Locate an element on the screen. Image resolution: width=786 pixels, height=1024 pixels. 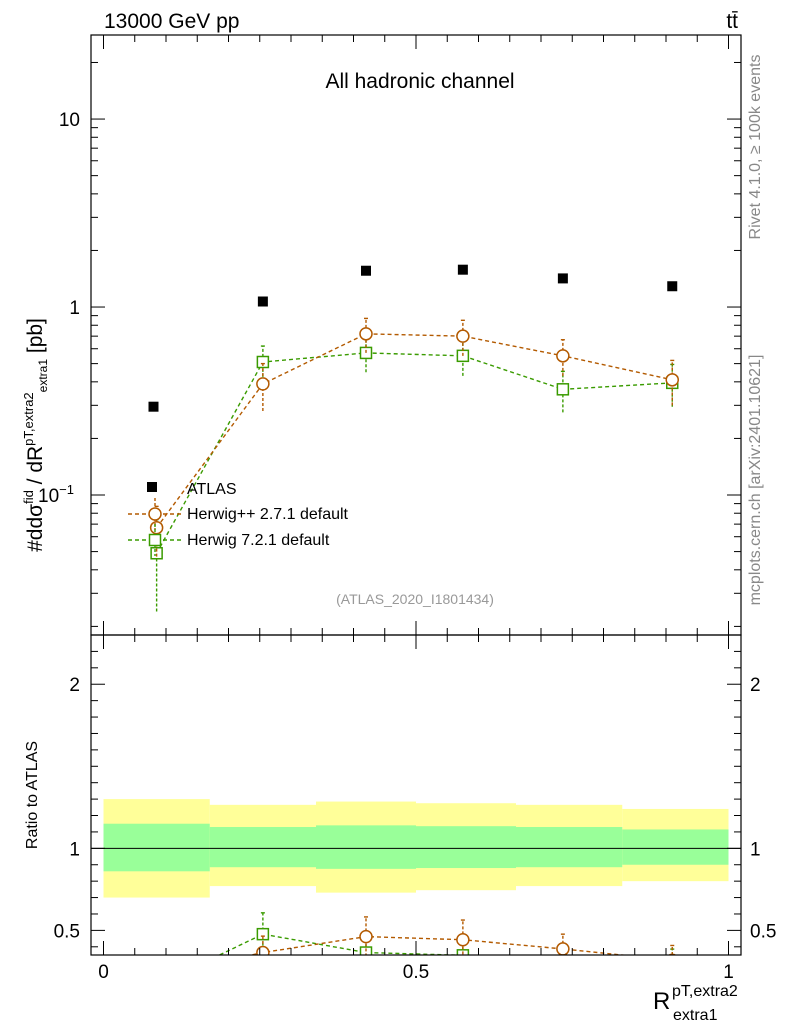
ratio-herwigpp-line is located at coordinates (438, 945).